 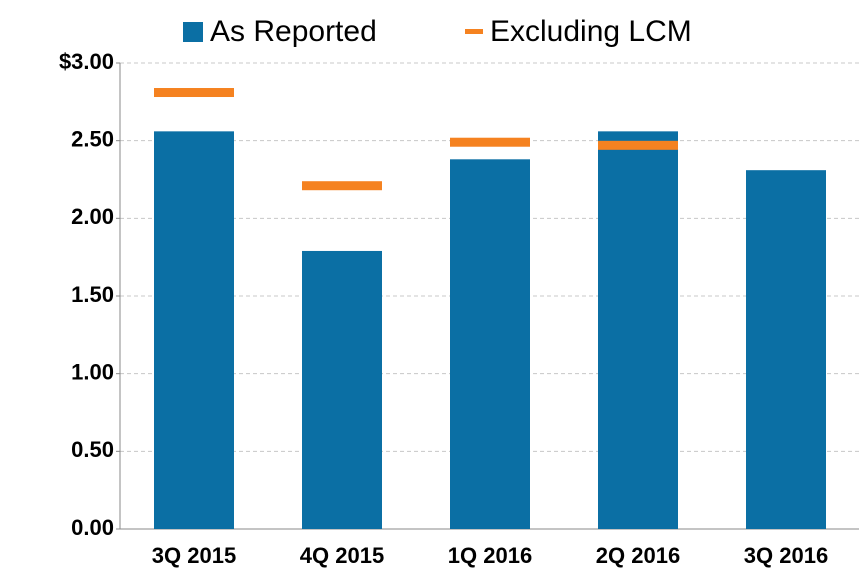 What do you see at coordinates (92, 371) in the screenshot?
I see `y-tick-label: 1.00` at bounding box center [92, 371].